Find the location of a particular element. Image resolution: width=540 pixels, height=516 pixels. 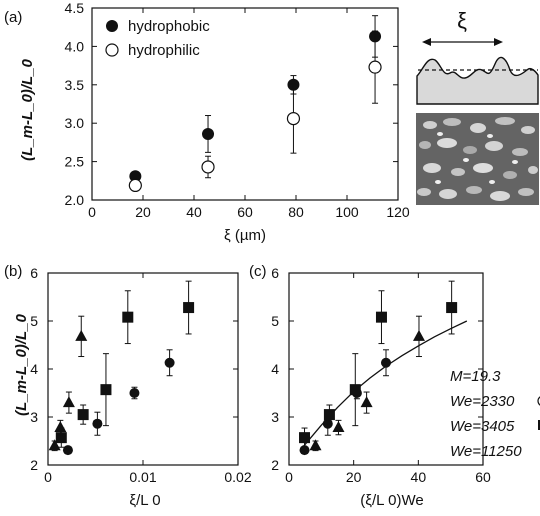

x-tick-label: 100 is located at coordinates (347, 212).